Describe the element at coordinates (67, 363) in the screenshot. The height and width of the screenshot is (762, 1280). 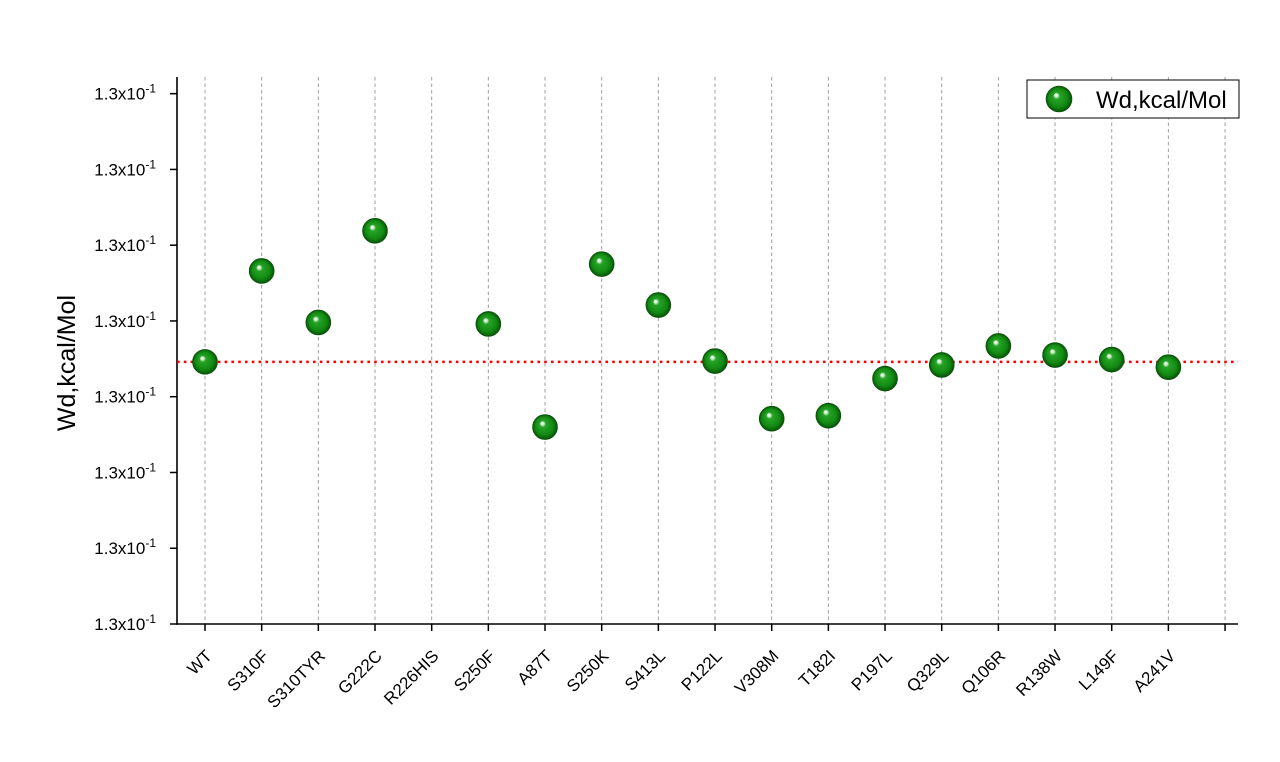
I see `y-axis-title: Wd,kcal/Mol` at that location.